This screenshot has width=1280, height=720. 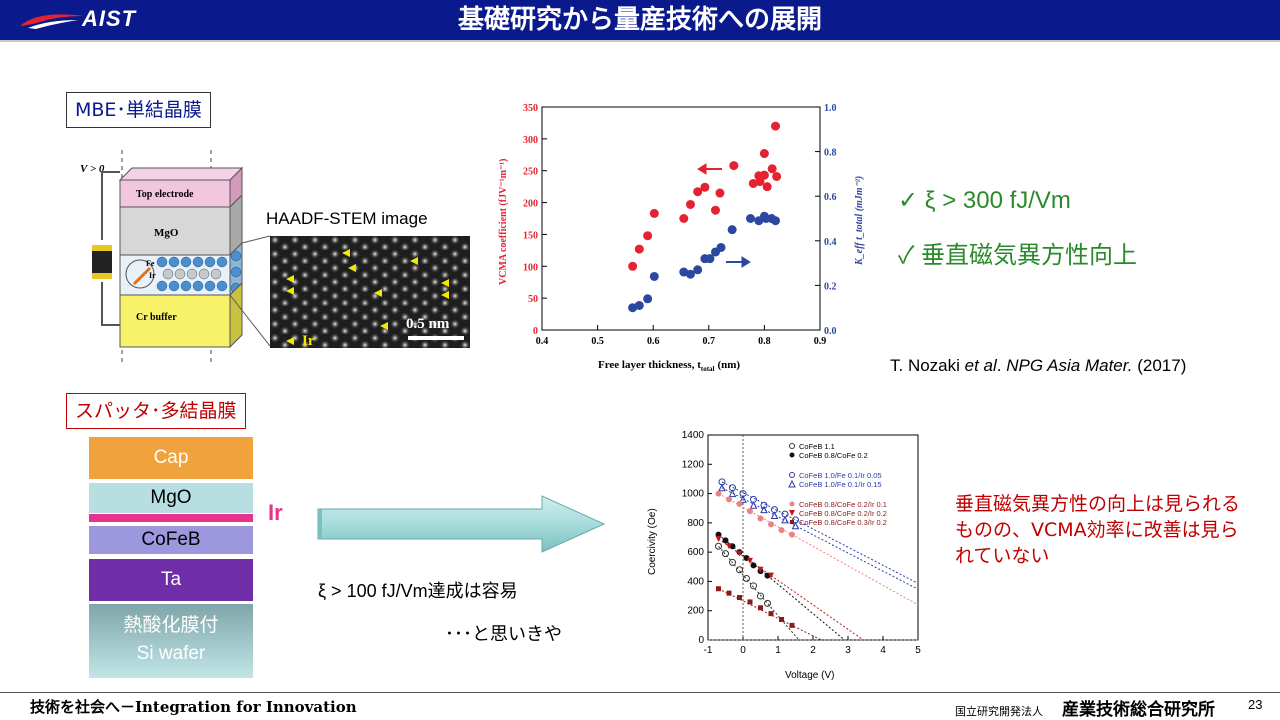 I want to click on voltage-label: V > 0, so click(x=92, y=169).